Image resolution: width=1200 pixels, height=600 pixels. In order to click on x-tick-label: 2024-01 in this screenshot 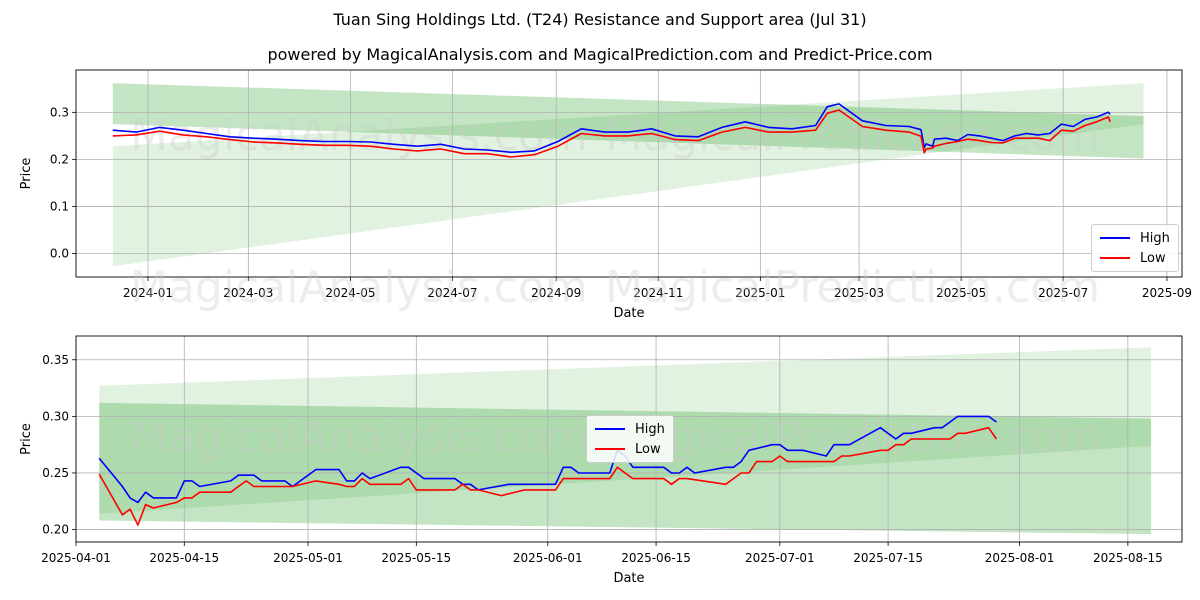, I will do `click(148, 293)`.